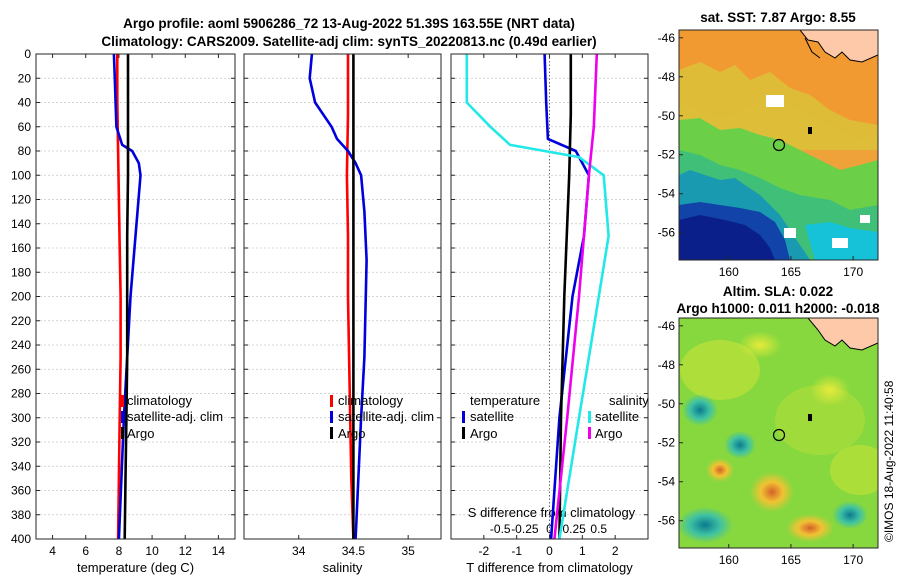 The height and width of the screenshot is (580, 900). I want to click on sst-argo-location-marker, so click(779, 145).